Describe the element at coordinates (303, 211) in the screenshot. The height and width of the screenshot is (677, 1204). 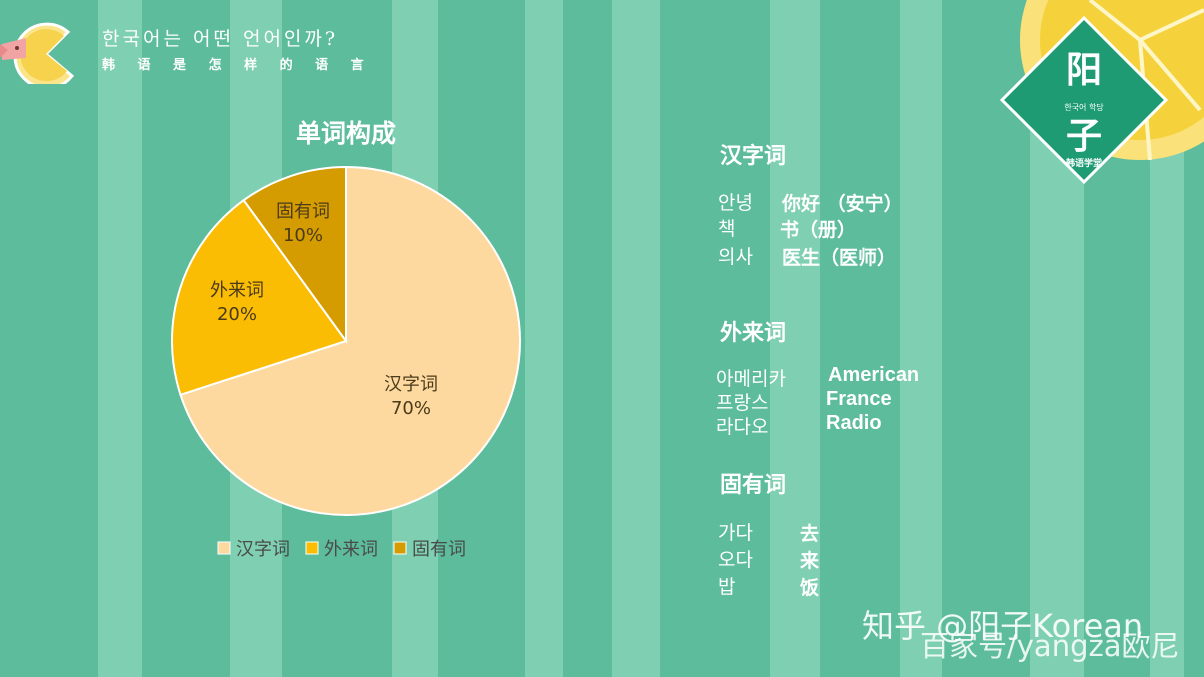
I see `slice-category-label: 固有词` at that location.